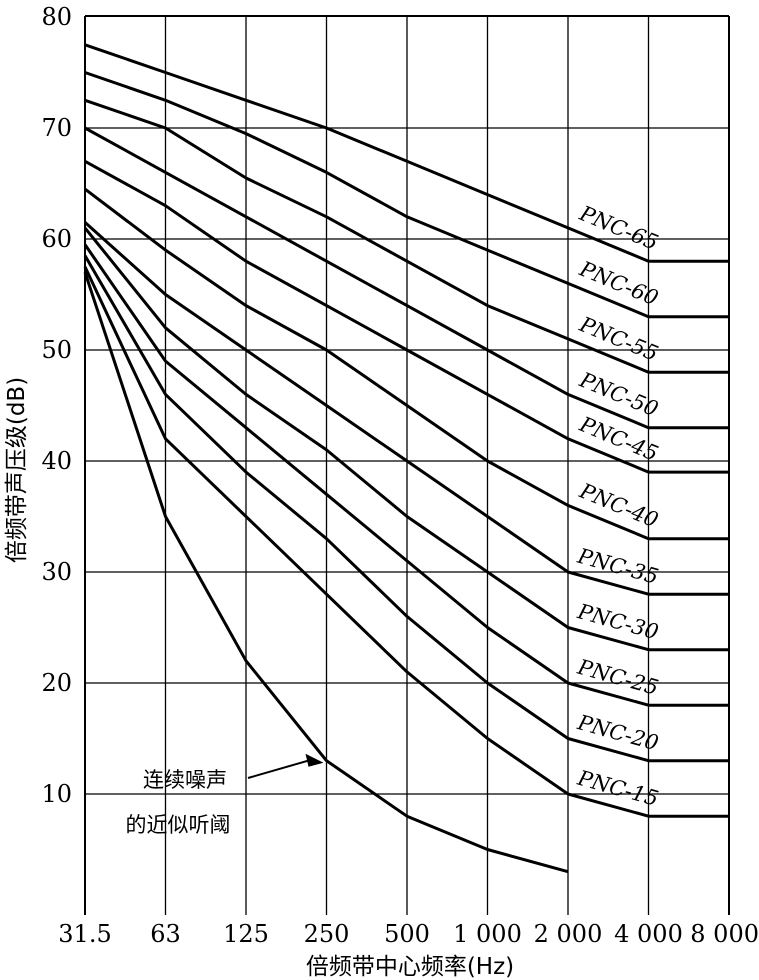 This screenshot has height=980, width=759. I want to click on y-tick-label: 30, so click(56, 572).